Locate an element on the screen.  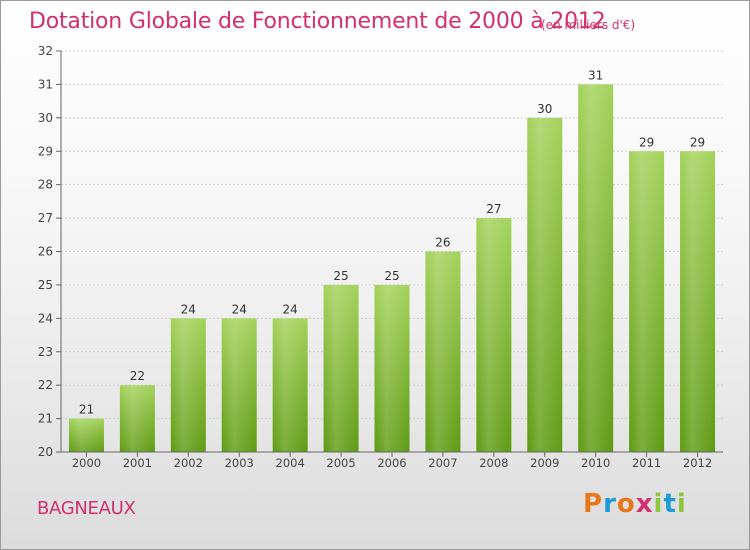
bar-value-label: 26 is located at coordinates (442, 243).